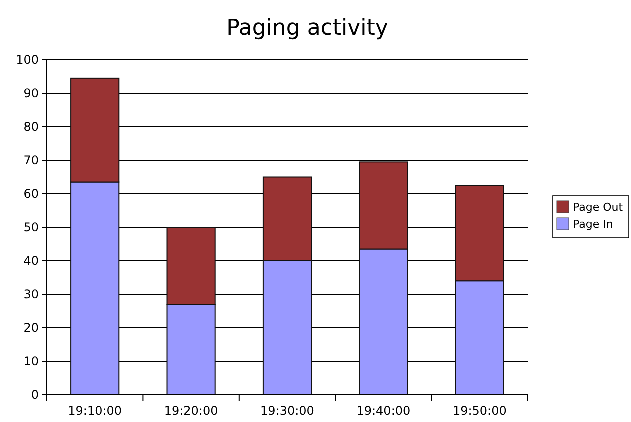 This screenshot has height=422, width=631. I want to click on y-tick-label: 0, so click(35, 395).